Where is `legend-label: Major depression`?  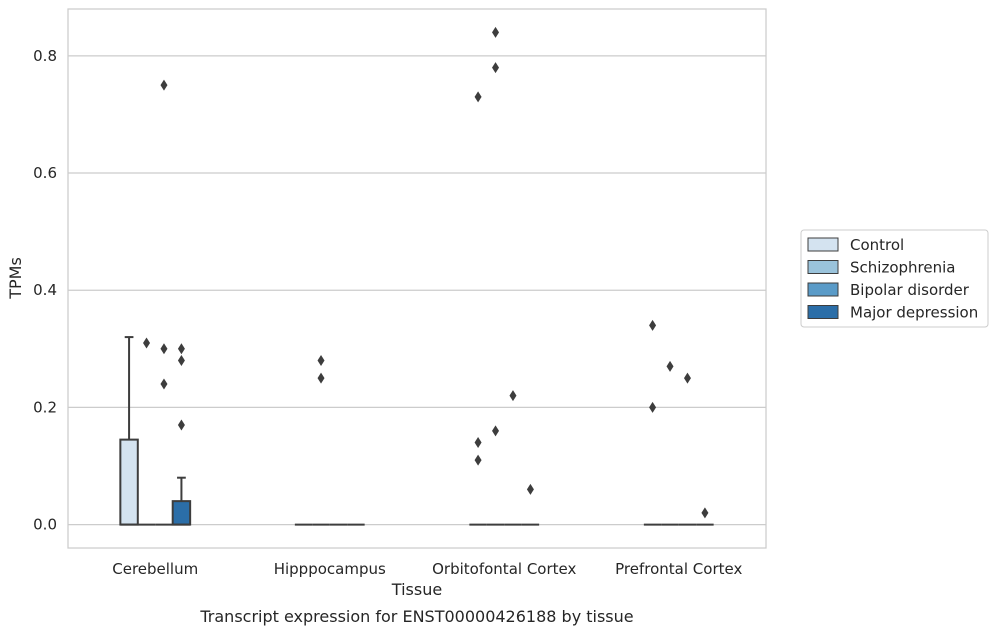 legend-label: Major depression is located at coordinates (914, 313).